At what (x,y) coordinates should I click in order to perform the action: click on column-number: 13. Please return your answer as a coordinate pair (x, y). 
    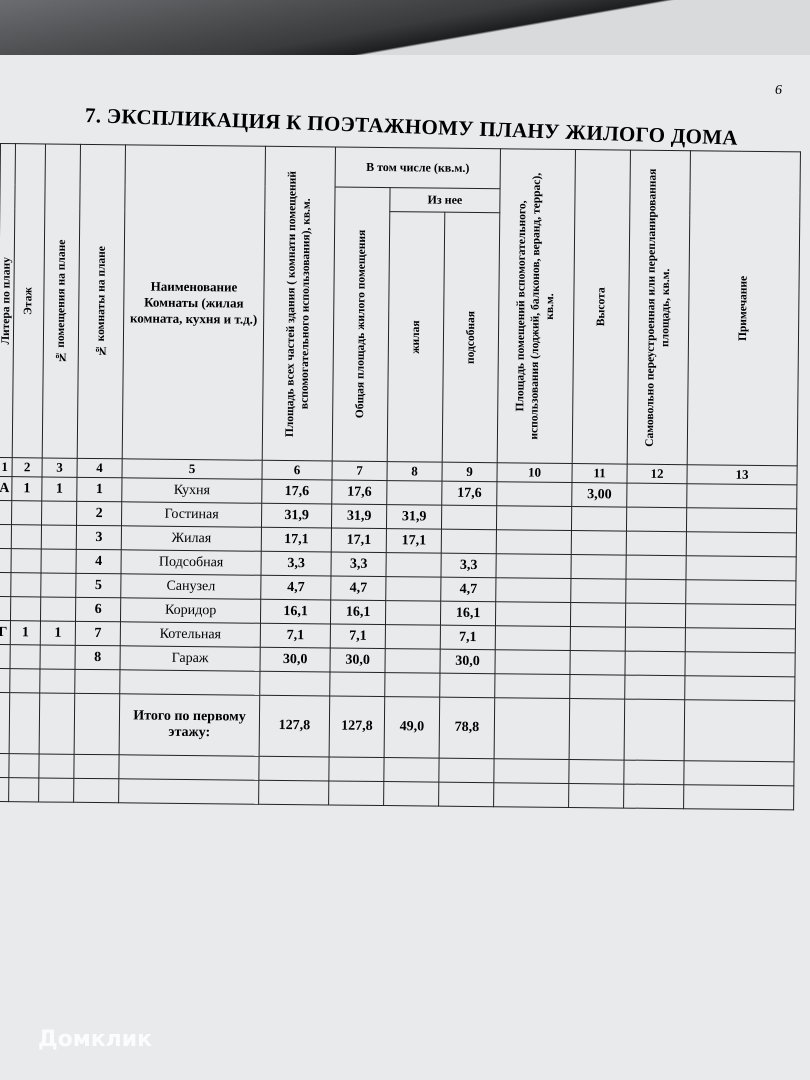
    Looking at the image, I should click on (742, 474).